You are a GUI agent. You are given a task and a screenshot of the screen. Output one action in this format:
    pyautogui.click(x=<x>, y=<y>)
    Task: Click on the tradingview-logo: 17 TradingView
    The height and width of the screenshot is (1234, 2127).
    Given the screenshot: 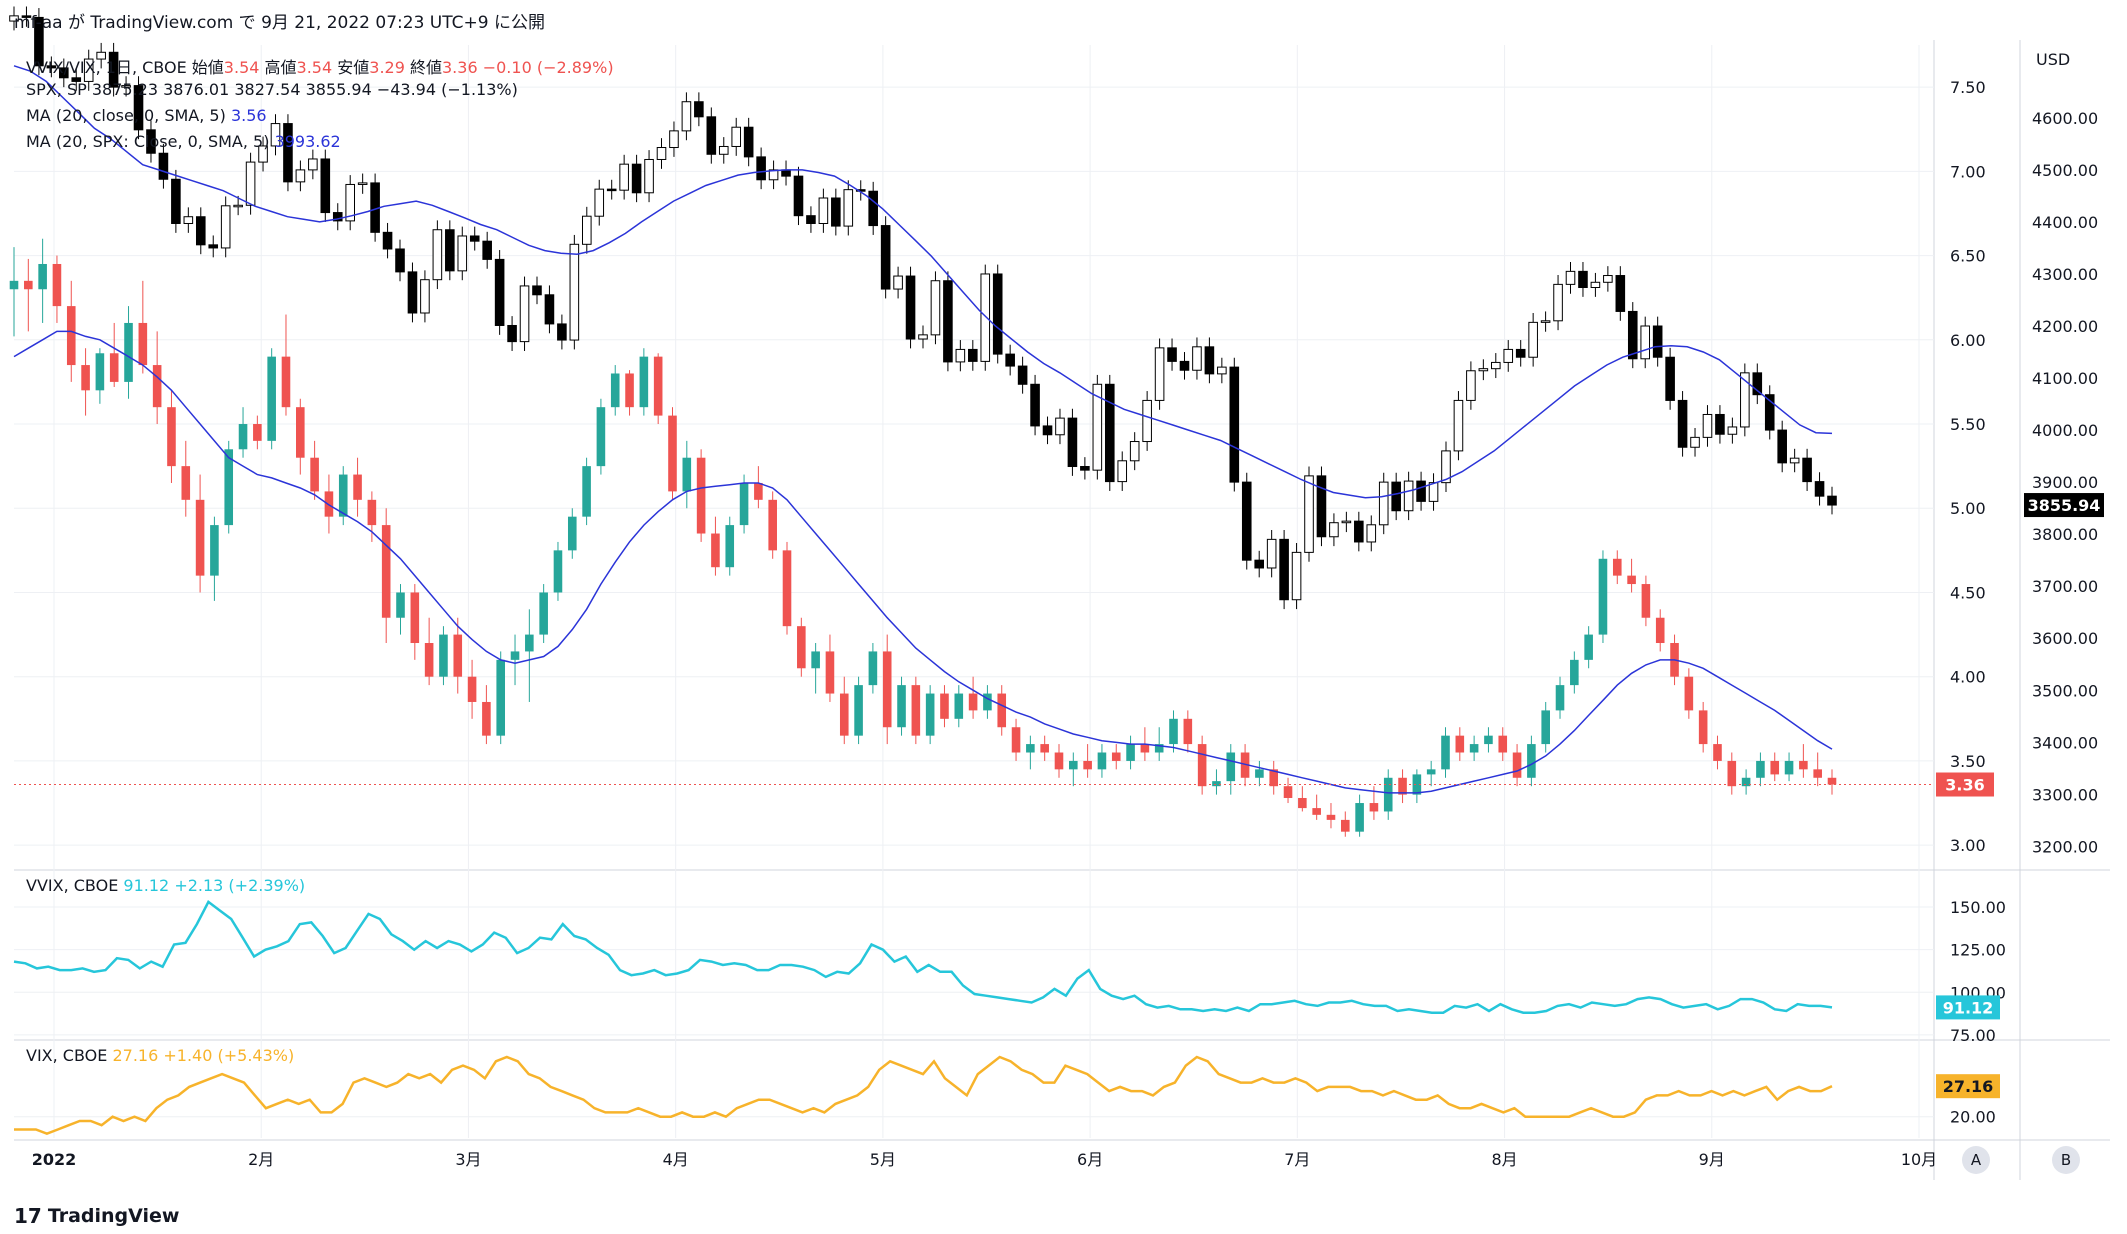 What is the action you would take?
    pyautogui.click(x=96, y=1216)
    